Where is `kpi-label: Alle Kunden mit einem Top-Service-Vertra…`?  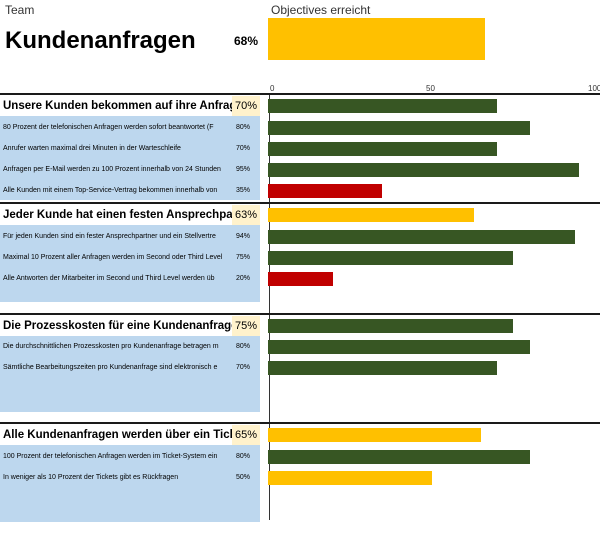
kpi-label: Alle Kunden mit einem Top-Service-Vertra… is located at coordinates (110, 190).